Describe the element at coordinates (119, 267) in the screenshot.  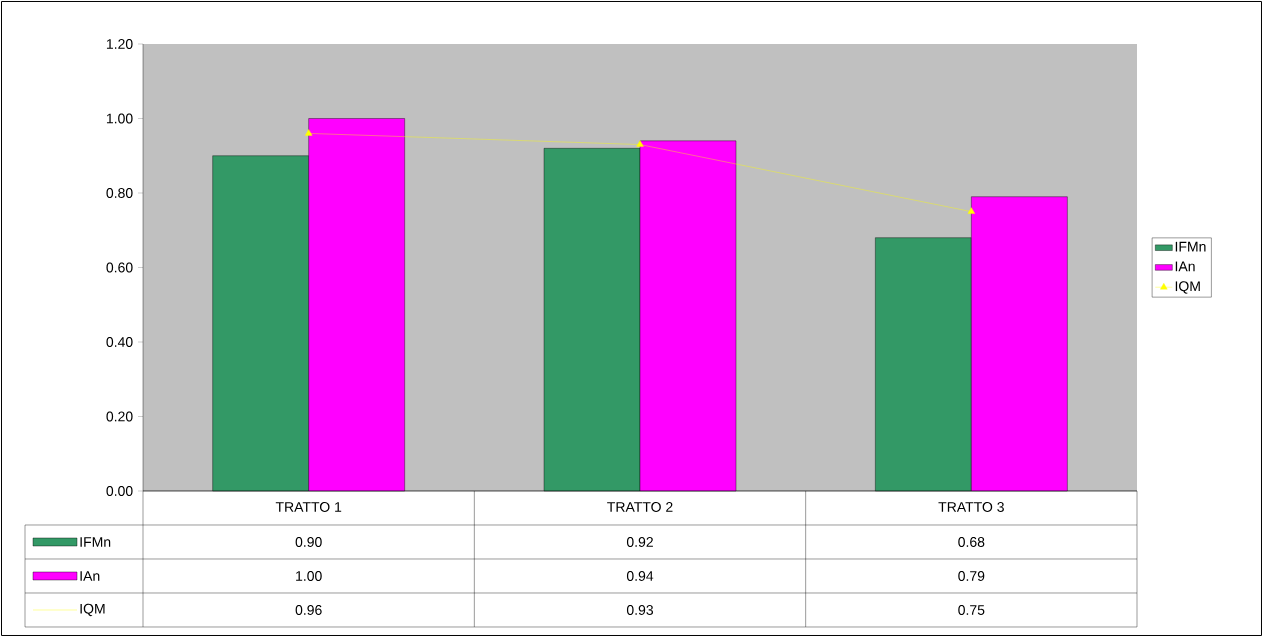
I see `y-tick-label: 0.60` at that location.